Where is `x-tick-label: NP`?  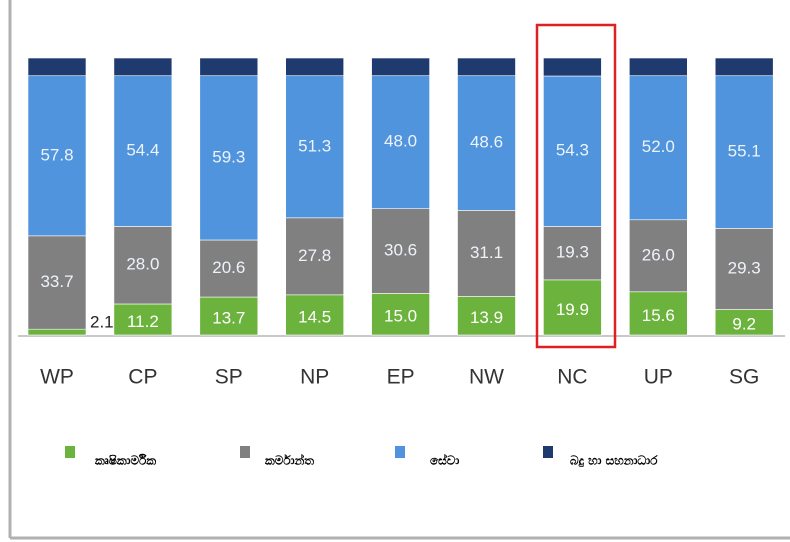 x-tick-label: NP is located at coordinates (314, 377).